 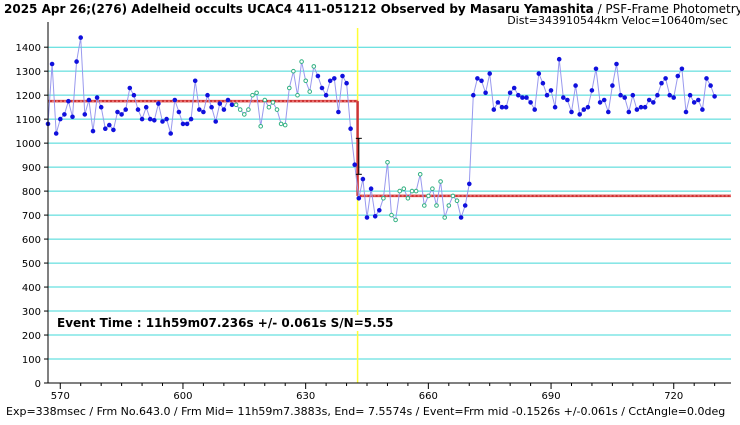 I want to click on x-tick-label: 660, so click(x=428, y=396).